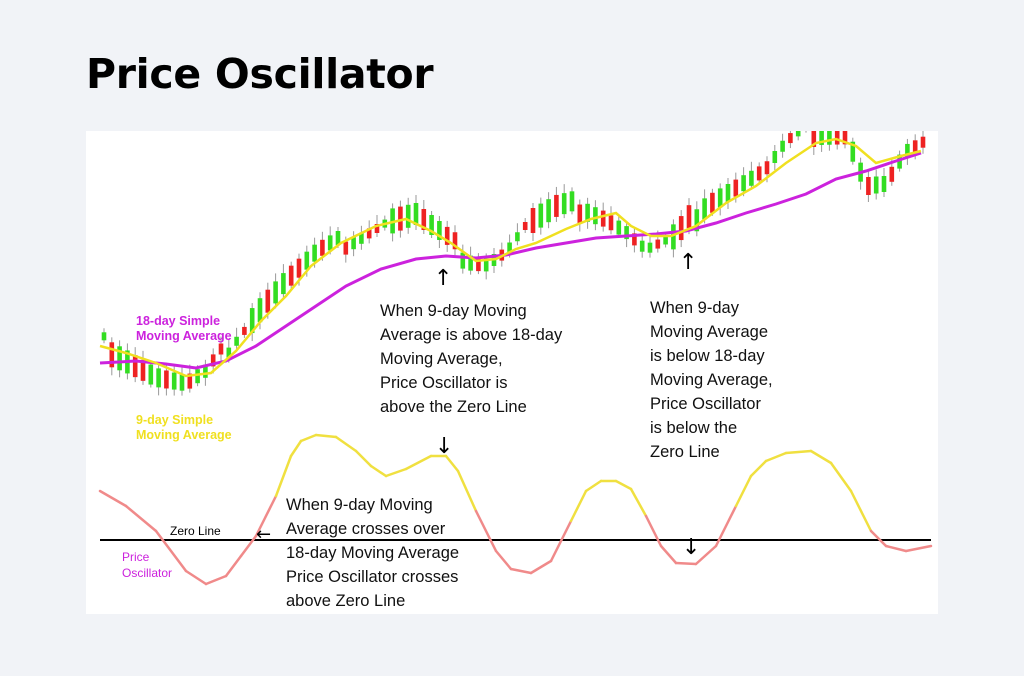  Describe the element at coordinates (688, 262) in the screenshot. I see `up-arrow-icon: ↑` at that location.